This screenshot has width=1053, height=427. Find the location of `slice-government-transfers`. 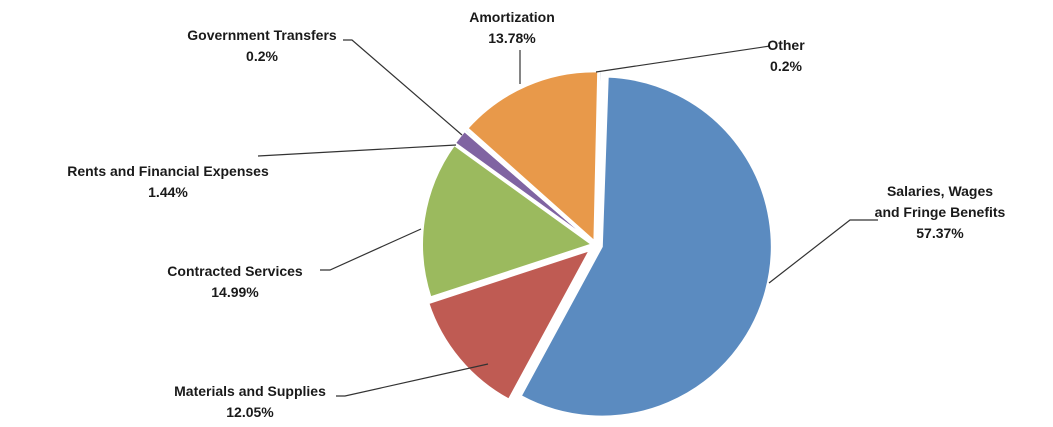

slice-government-transfers is located at coordinates (528, 185).